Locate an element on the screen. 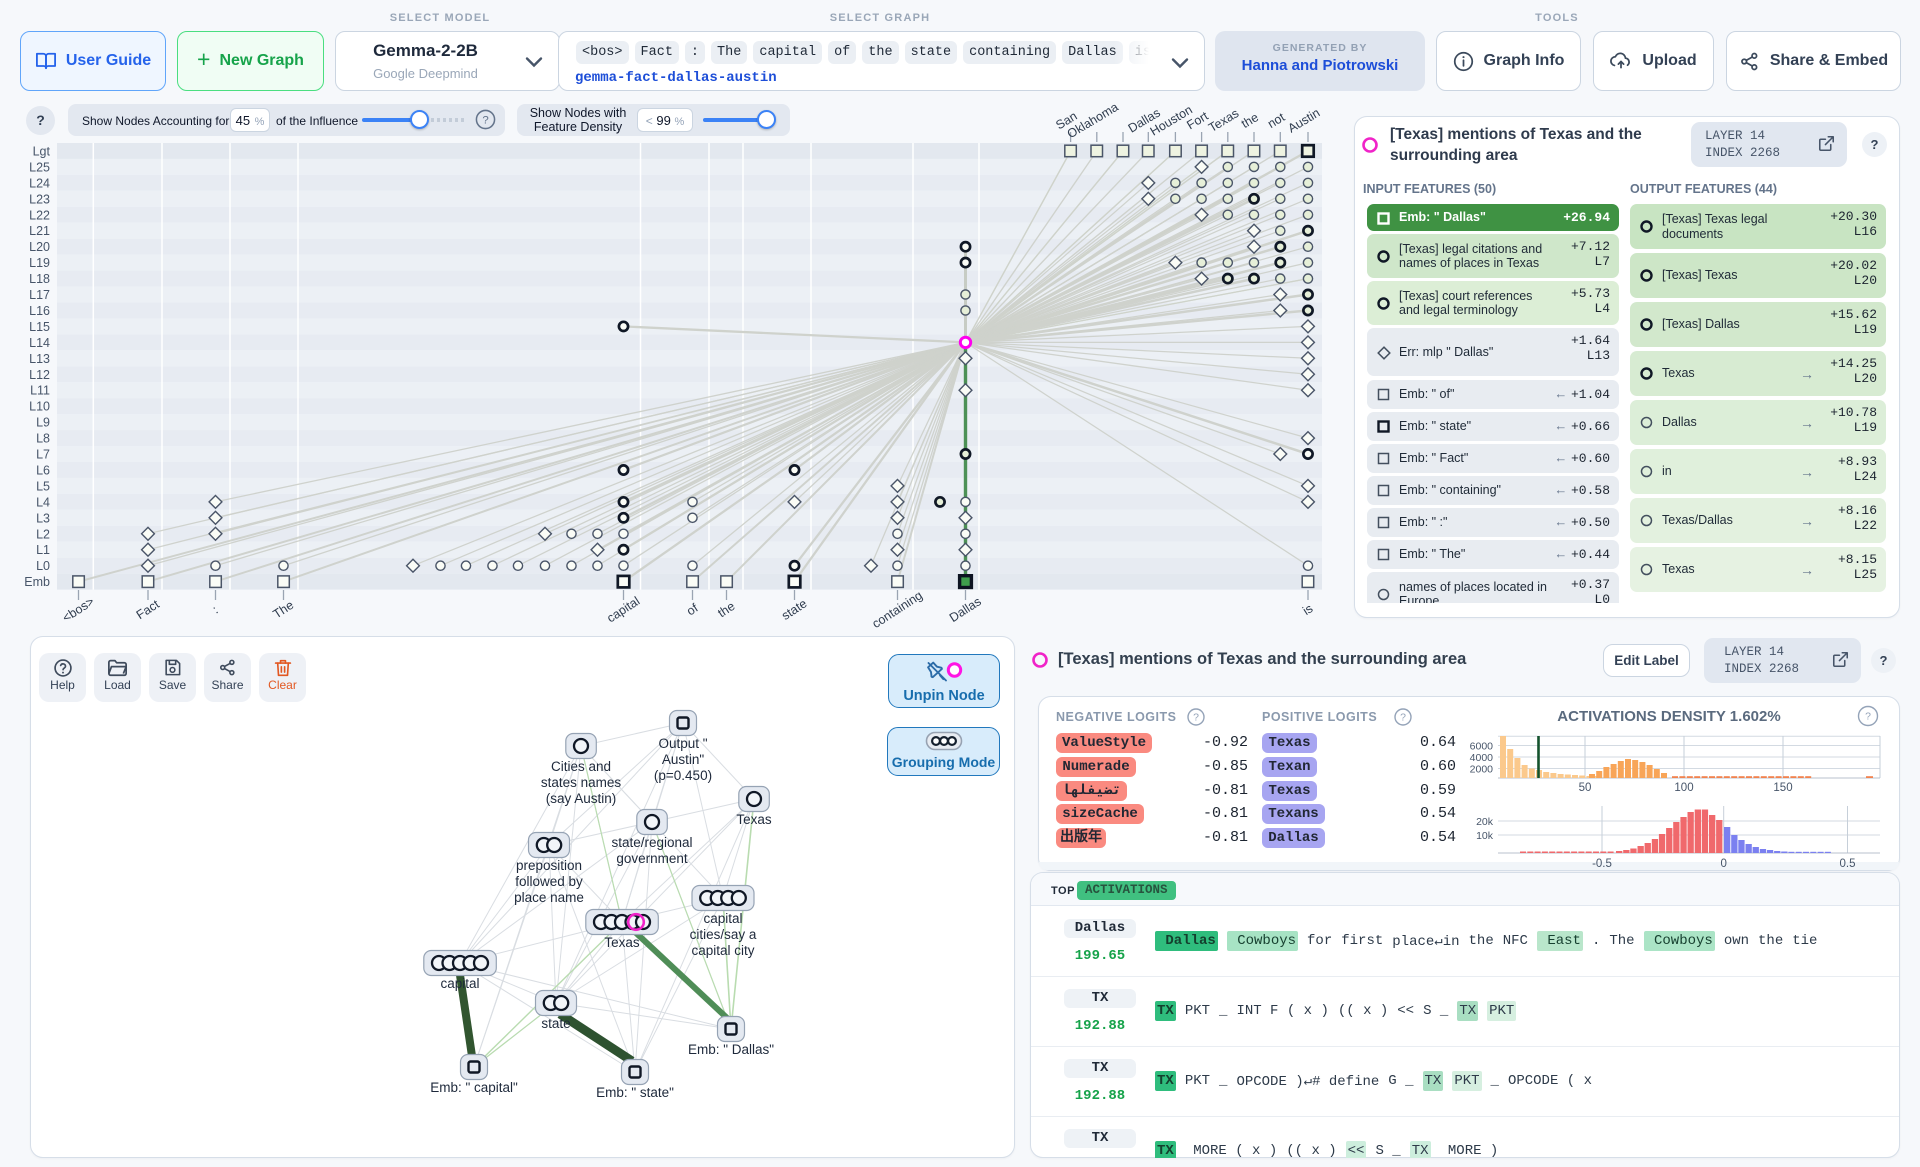  svg-text: L4 is located at coordinates (43, 502).